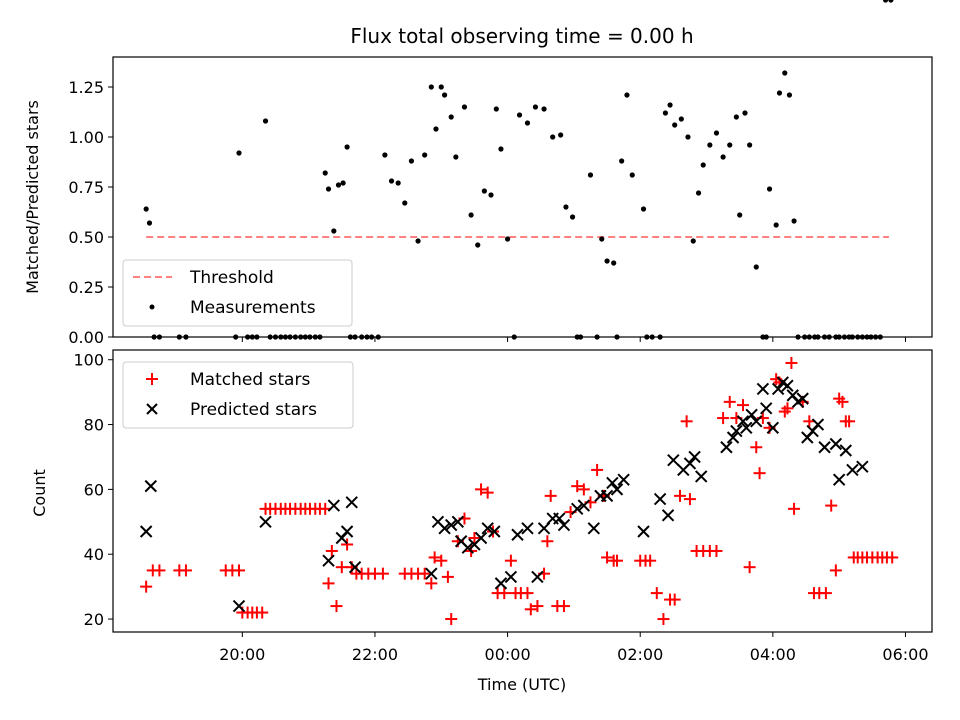  Describe the element at coordinates (375, 654) in the screenshot. I see `count-x-tick-label: 22:00` at that location.